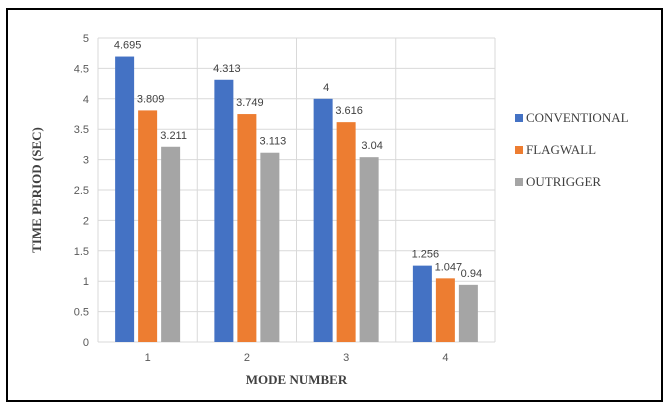  I want to click on data-label: 3.616, so click(349, 111).